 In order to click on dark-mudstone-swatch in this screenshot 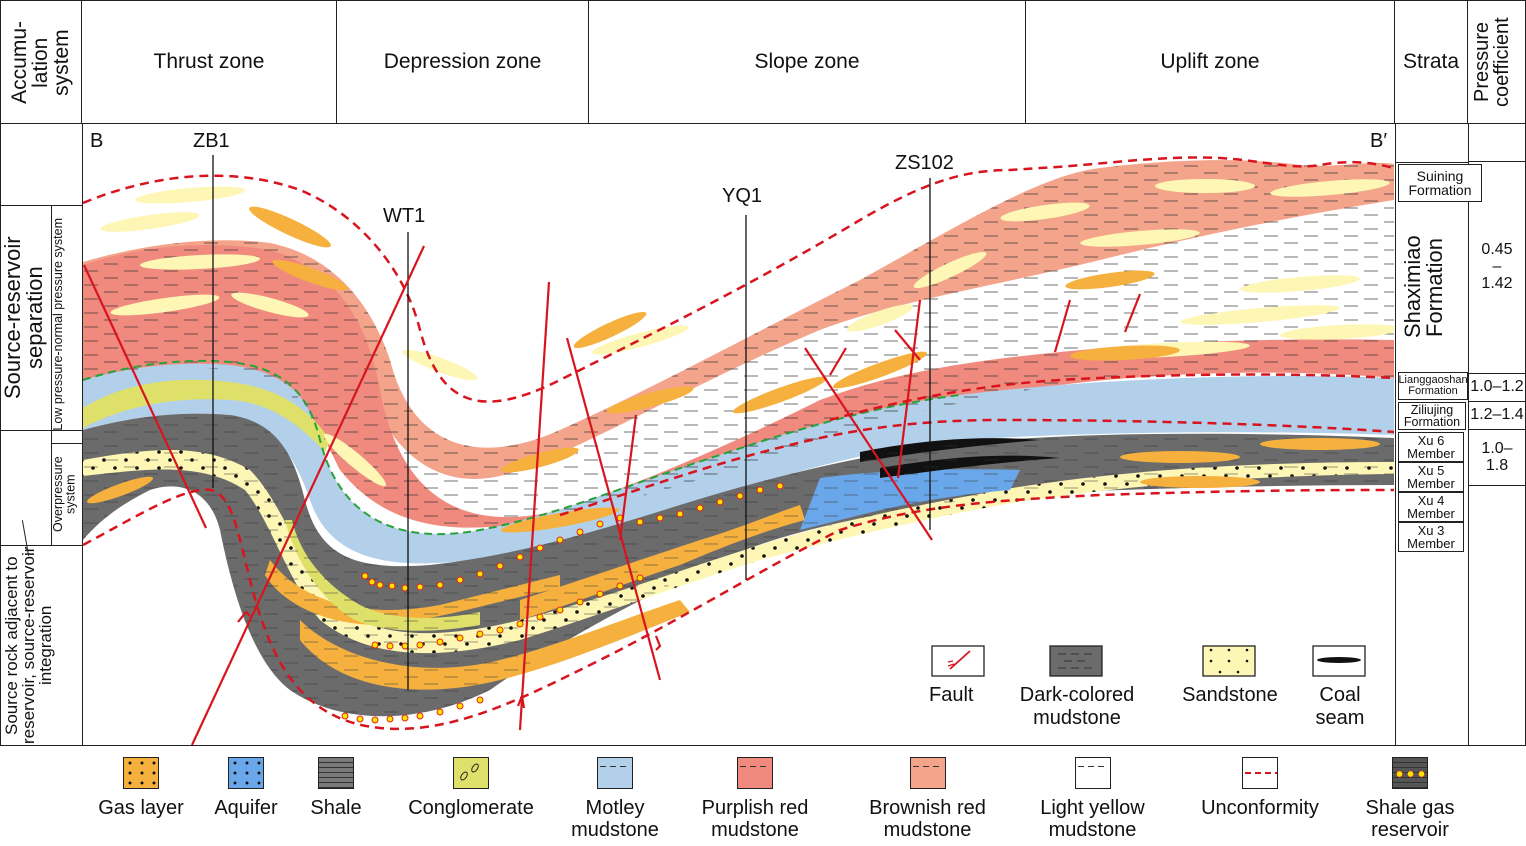, I will do `click(1076, 661)`.